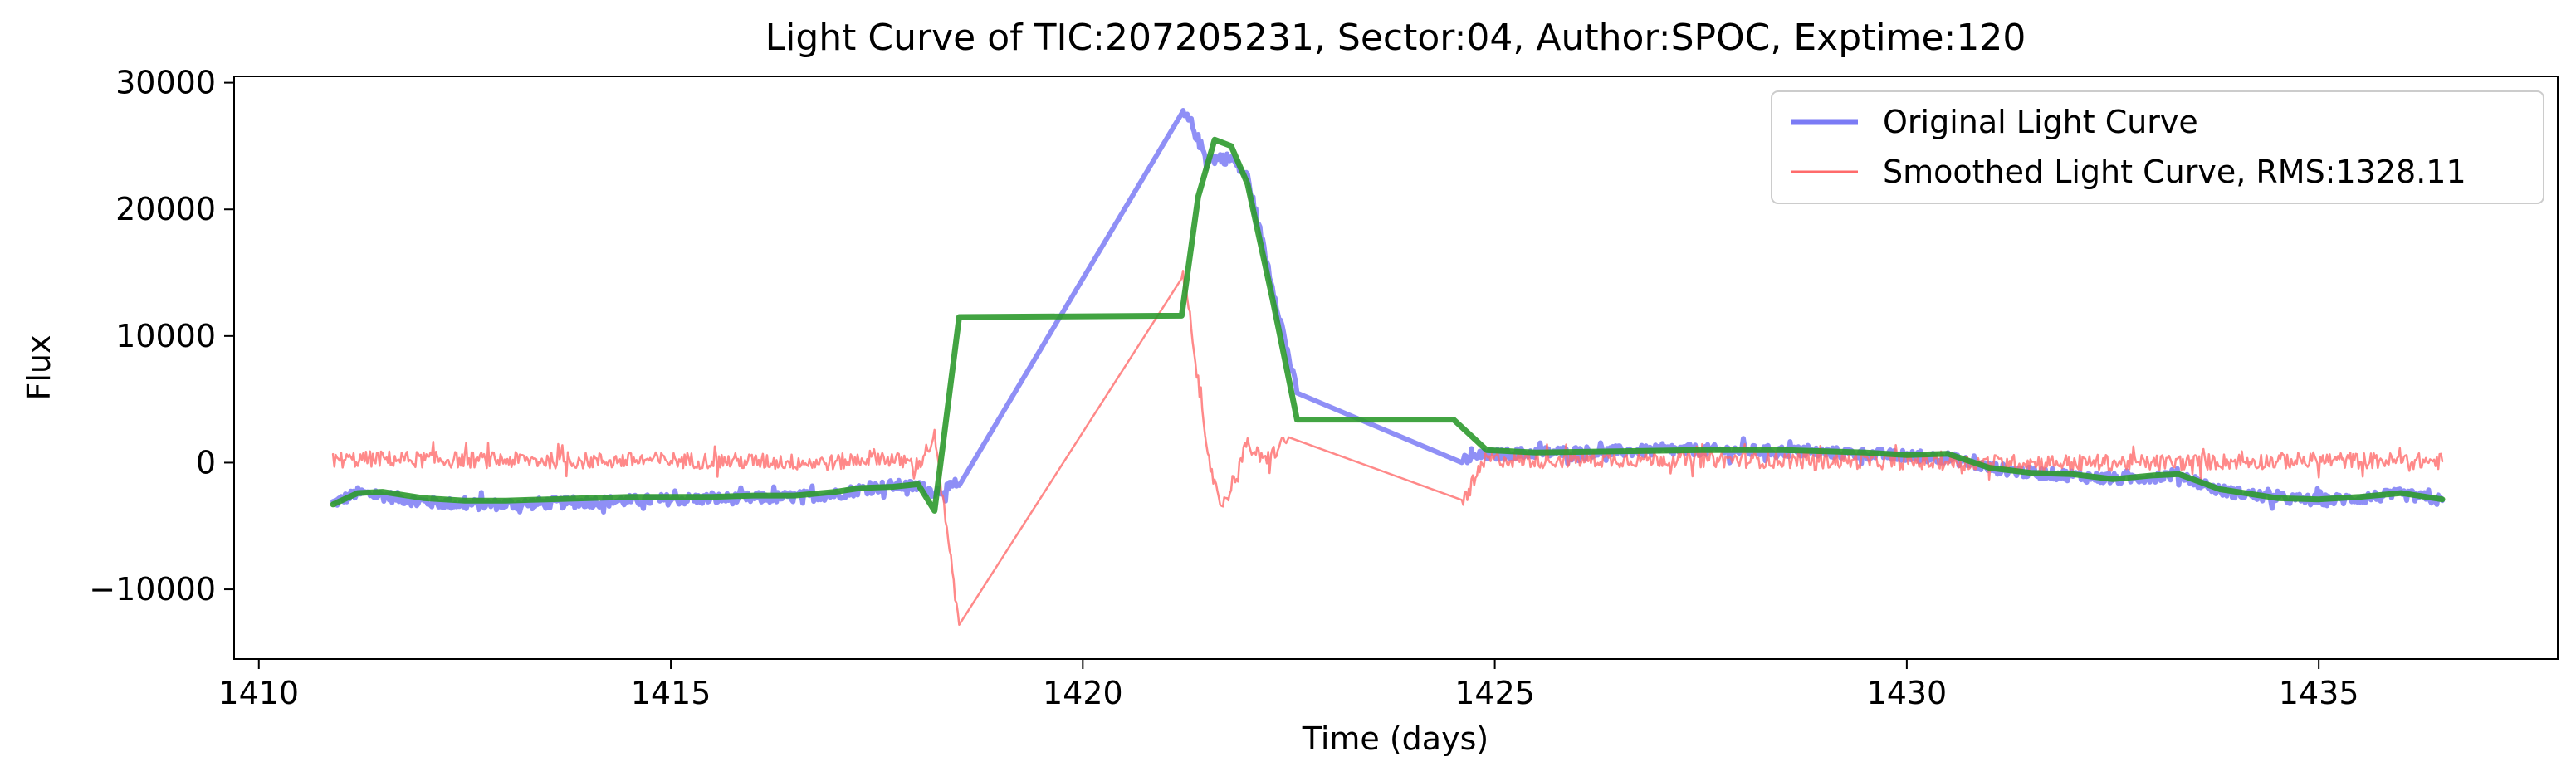 The height and width of the screenshot is (781, 2576). What do you see at coordinates (1288, 685) in the screenshot?
I see `x-axis-ticks: 1410 1415 1420 1425 1430 1435` at bounding box center [1288, 685].